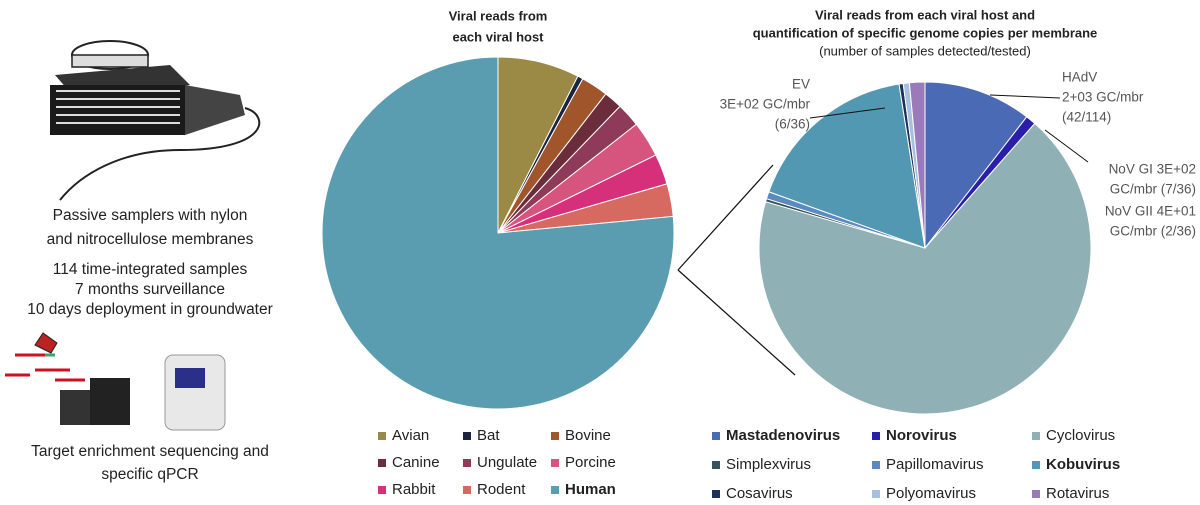 The height and width of the screenshot is (505, 1200). Describe the element at coordinates (410, 435) in the screenshot. I see `legend-label: Avian` at that location.